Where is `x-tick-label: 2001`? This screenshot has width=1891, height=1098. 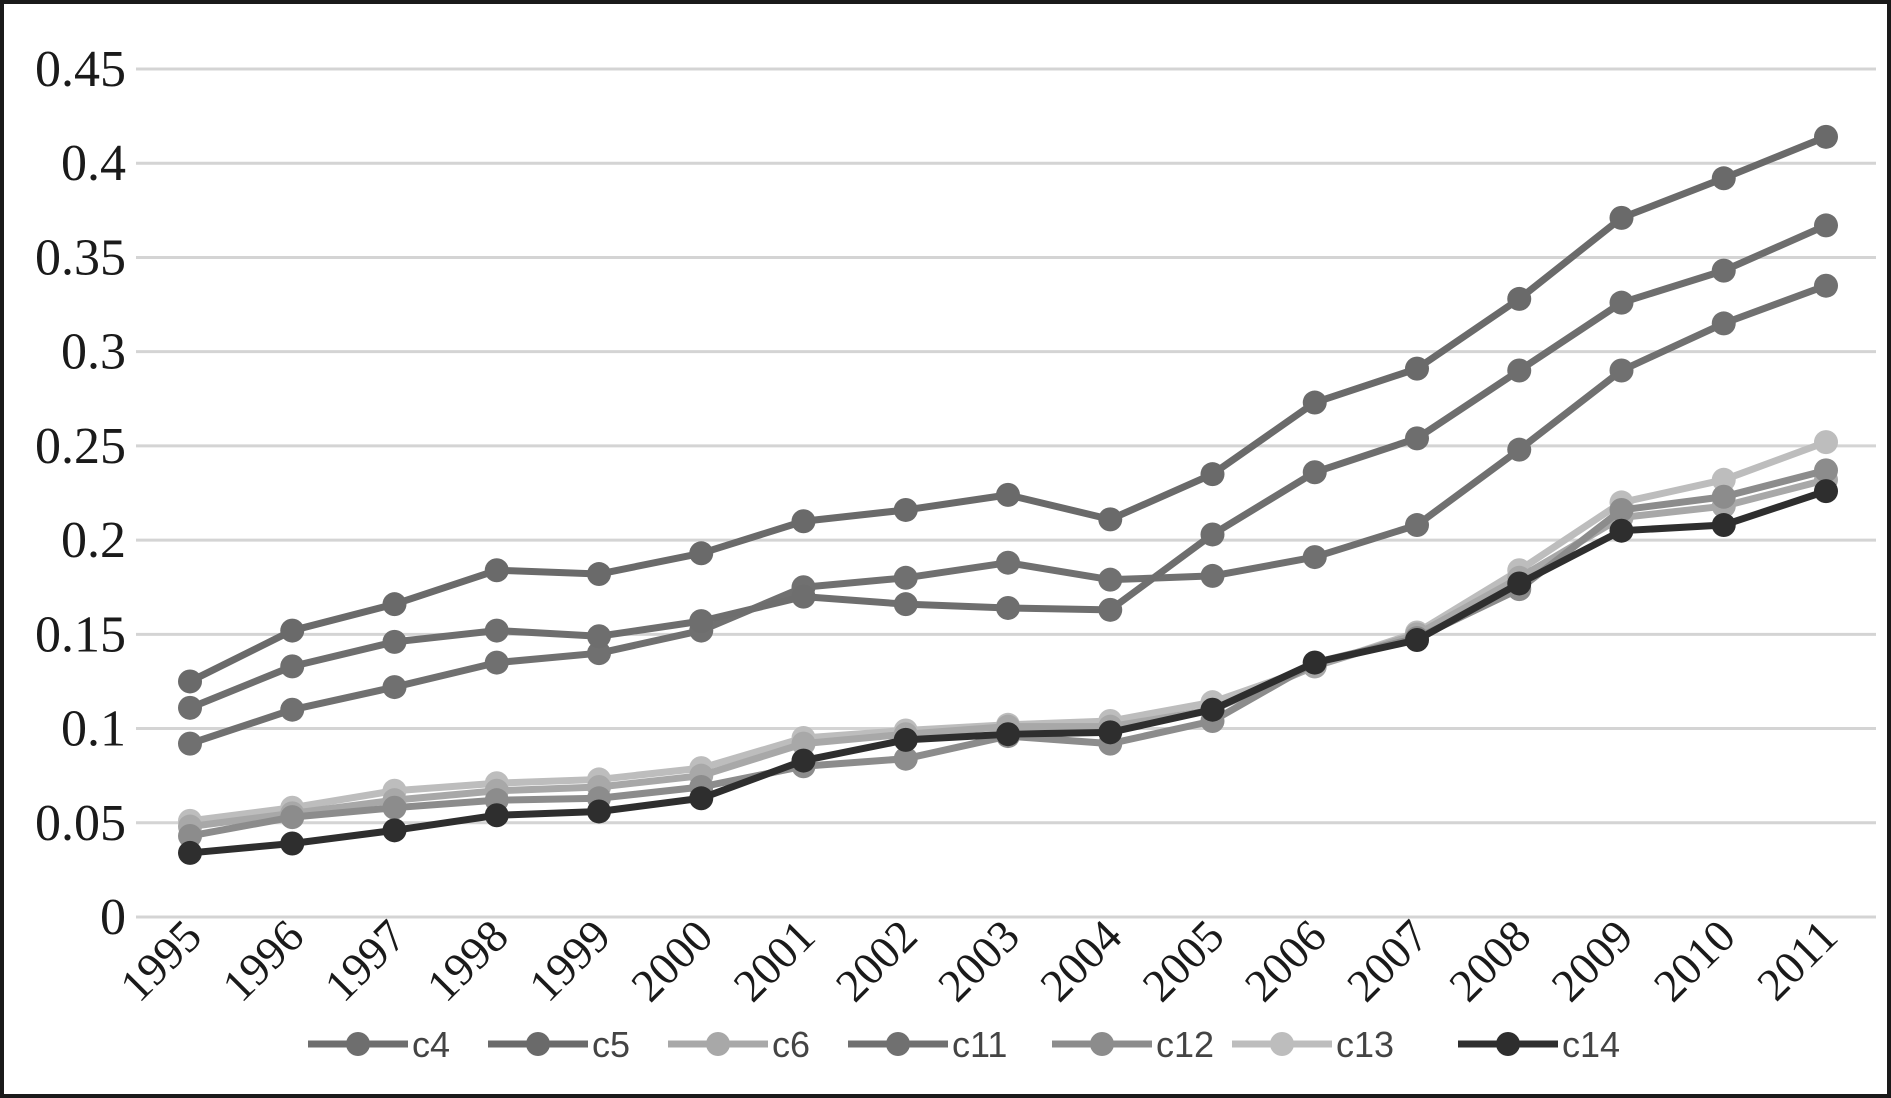 x-tick-label: 2001 is located at coordinates (773, 960).